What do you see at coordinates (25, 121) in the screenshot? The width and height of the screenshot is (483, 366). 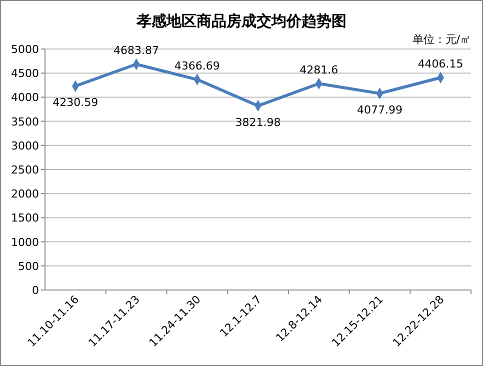 I see `y-tick-label: 3500` at bounding box center [25, 121].